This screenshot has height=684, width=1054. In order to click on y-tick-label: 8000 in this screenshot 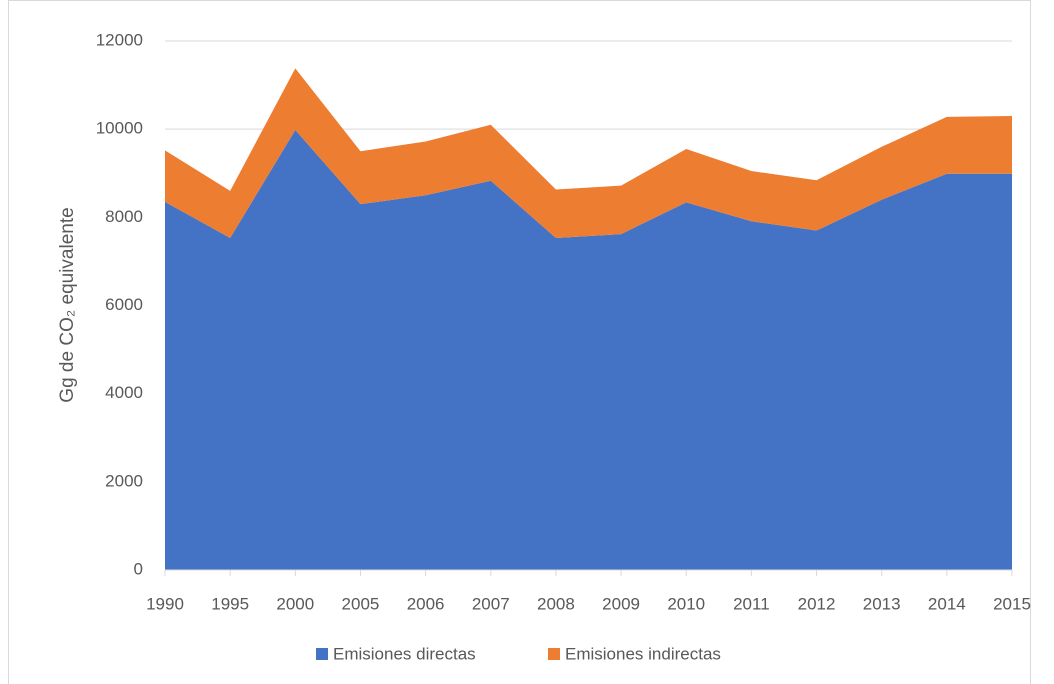, I will do `click(124, 216)`.